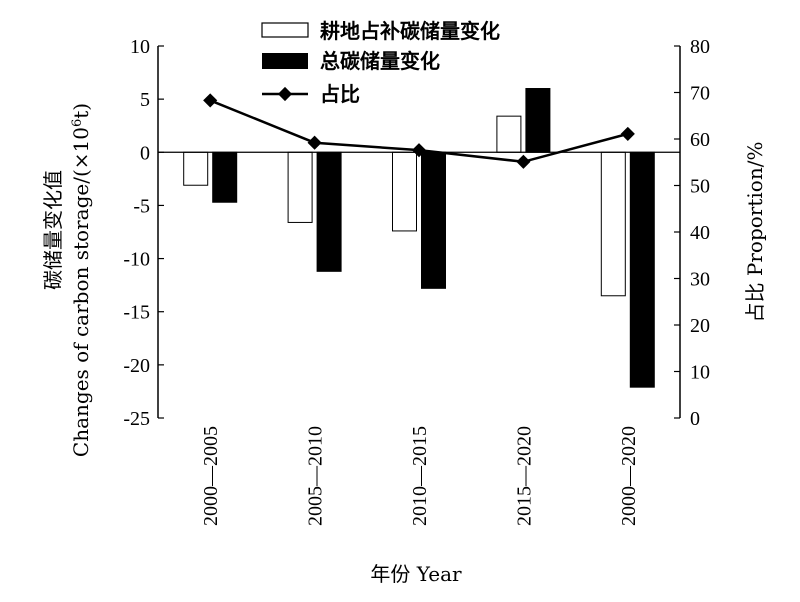  What do you see at coordinates (700, 280) in the screenshot?
I see `y-right-tick-label: 30` at bounding box center [700, 280].